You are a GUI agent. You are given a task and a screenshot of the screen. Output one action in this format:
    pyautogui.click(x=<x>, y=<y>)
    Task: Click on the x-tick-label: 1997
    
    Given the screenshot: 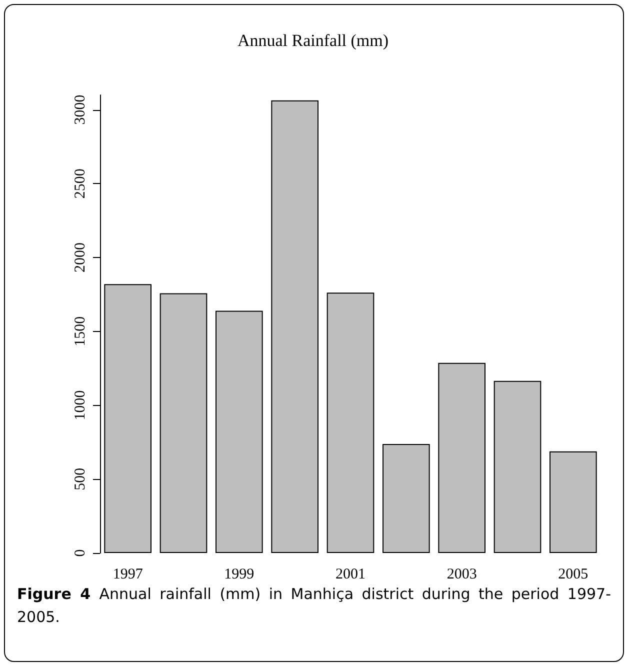 What is the action you would take?
    pyautogui.click(x=128, y=574)
    